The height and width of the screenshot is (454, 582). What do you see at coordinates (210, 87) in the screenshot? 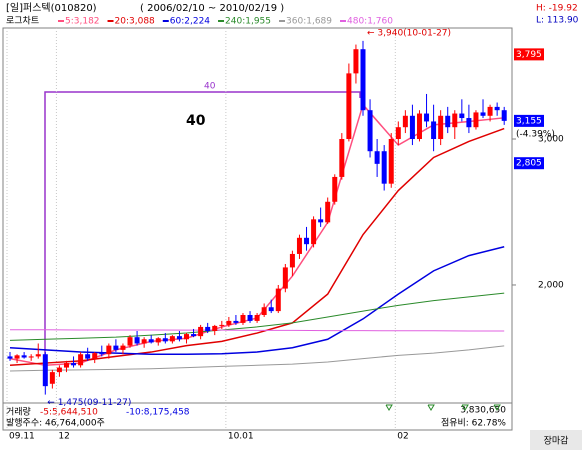
I see `period-small: 40` at bounding box center [210, 87].